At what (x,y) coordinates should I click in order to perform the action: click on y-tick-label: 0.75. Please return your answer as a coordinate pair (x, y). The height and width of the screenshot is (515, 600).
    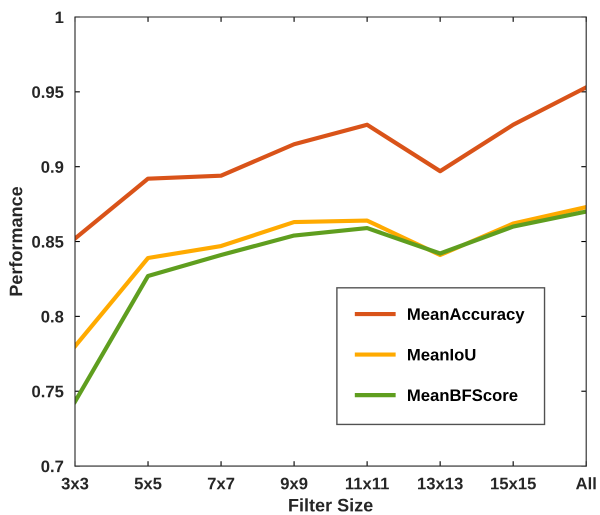
    Looking at the image, I should click on (48, 392).